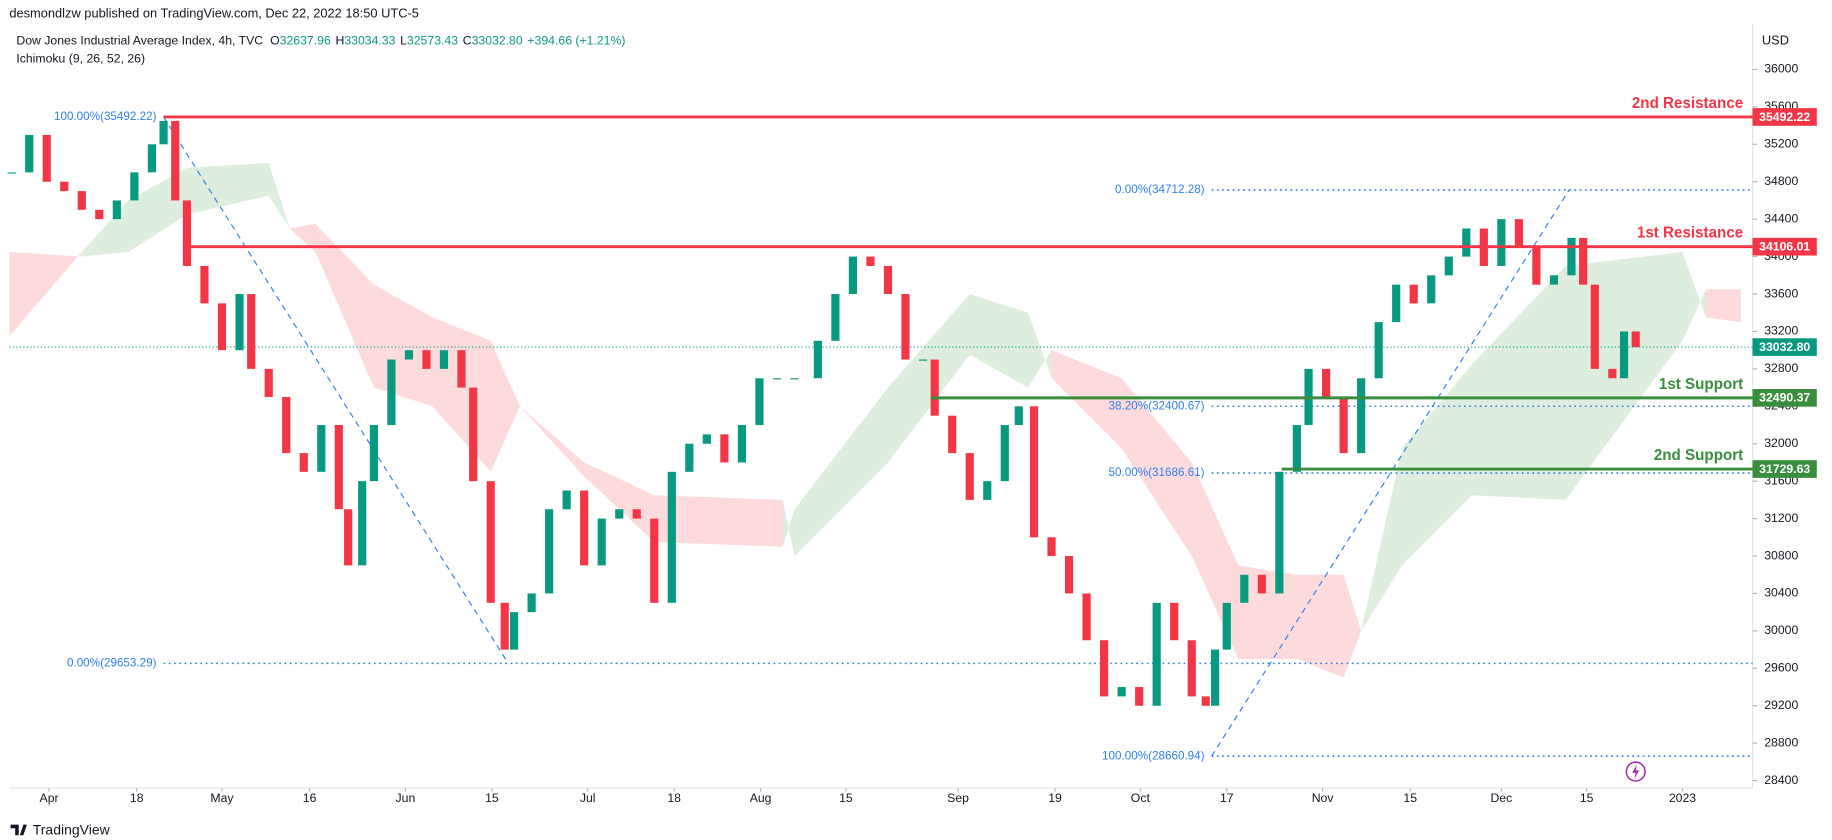 Image resolution: width=1832 pixels, height=840 pixels. Describe the element at coordinates (761, 798) in the screenshot. I see `x-tick-label: Aug` at that location.